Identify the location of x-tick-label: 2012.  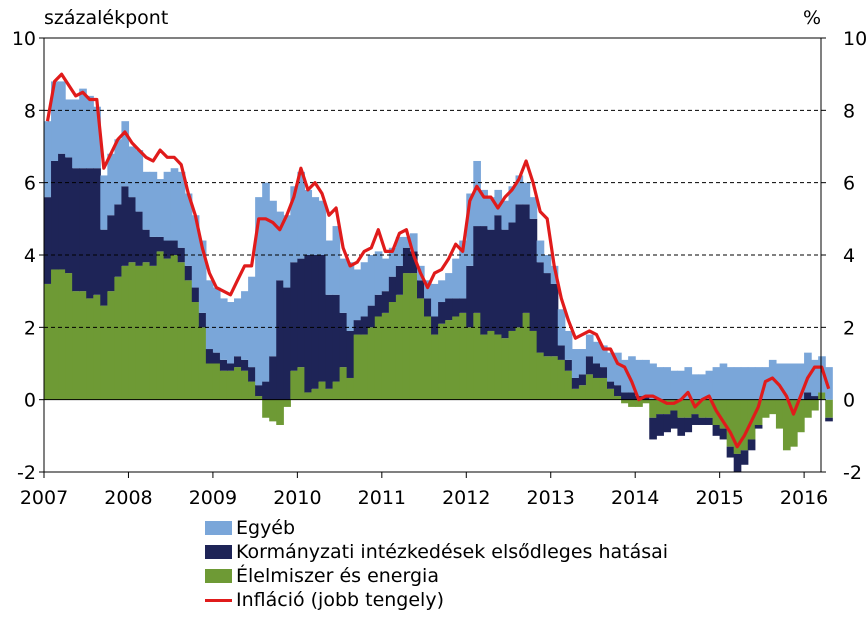
(466, 498).